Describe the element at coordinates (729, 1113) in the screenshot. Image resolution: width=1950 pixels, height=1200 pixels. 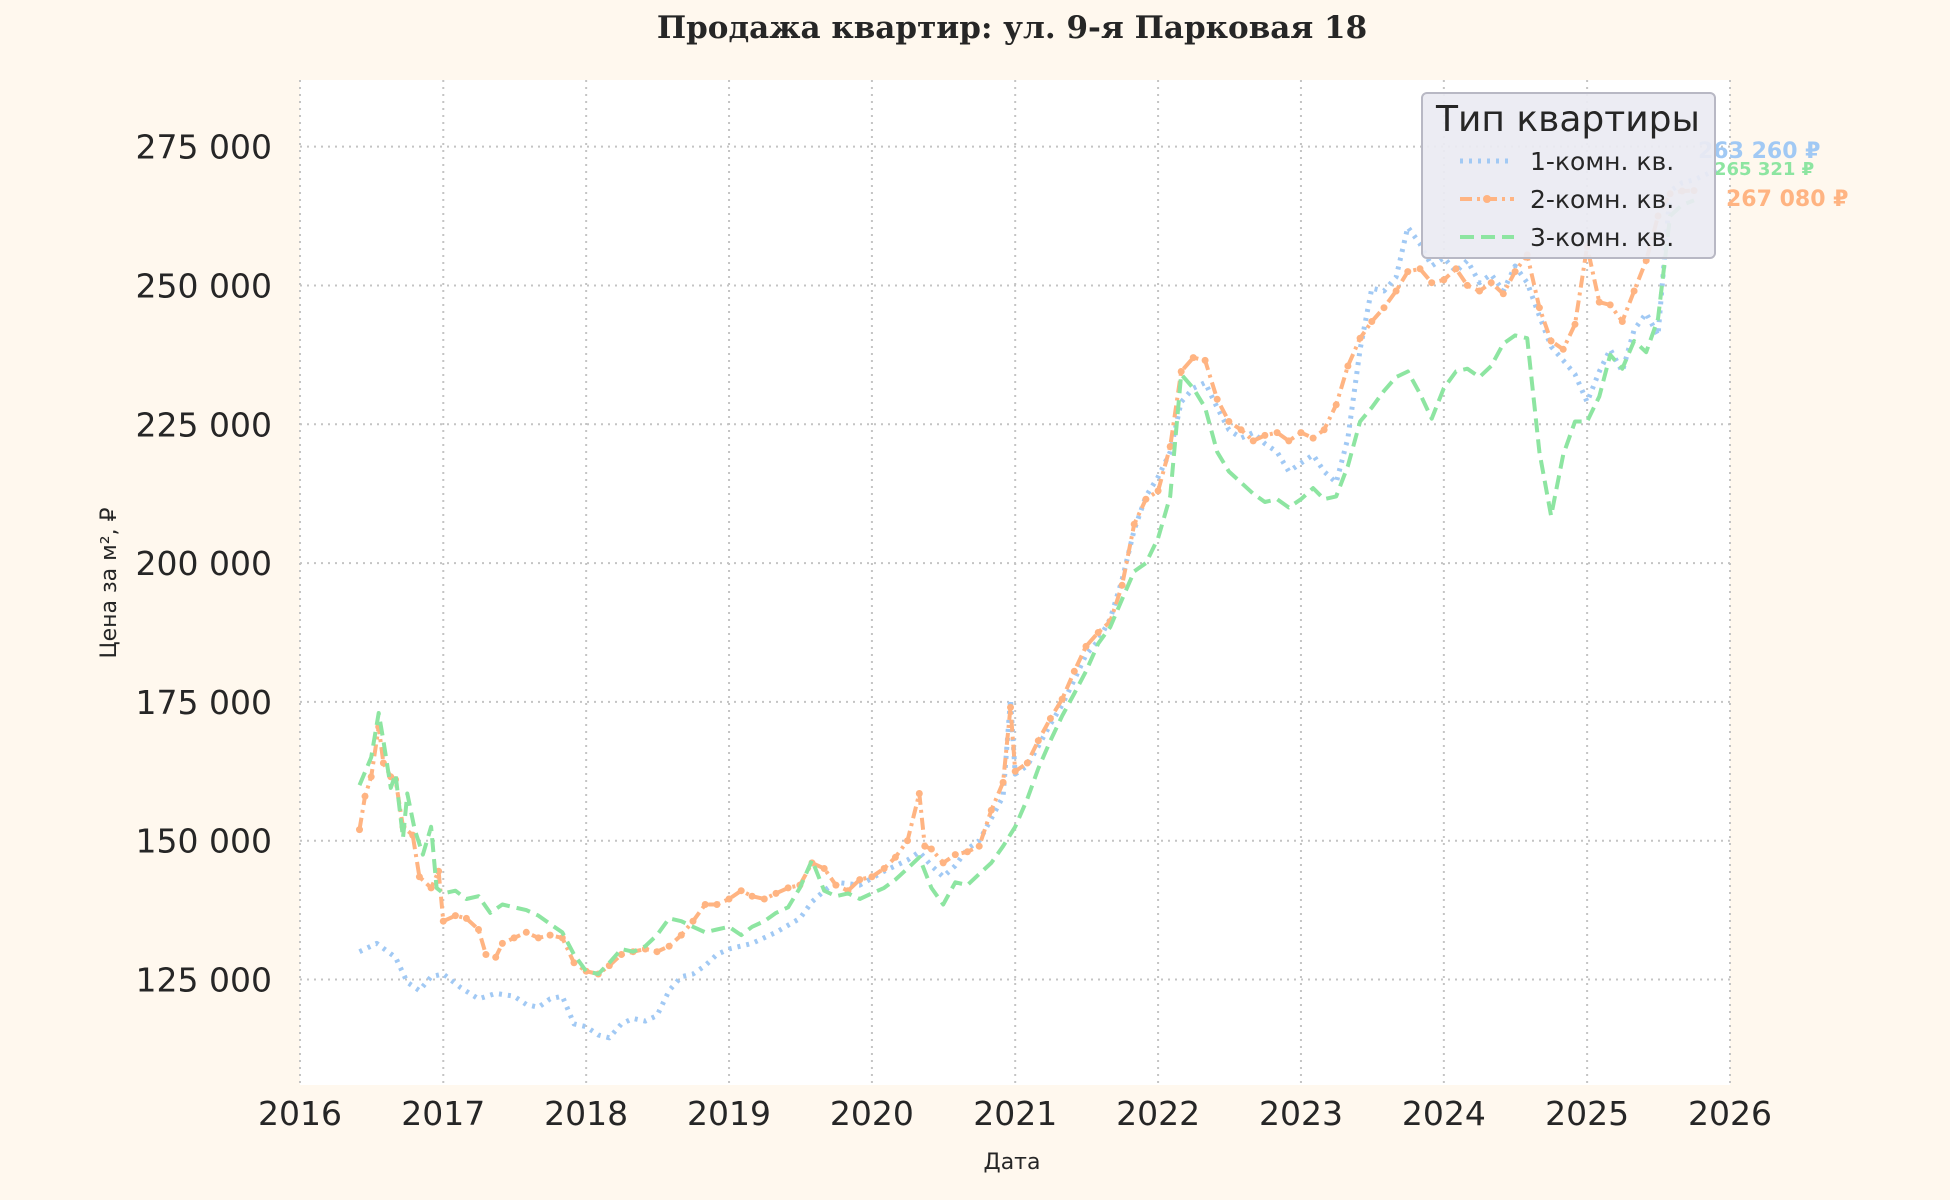
I see `x-tick-label: 2019` at that location.